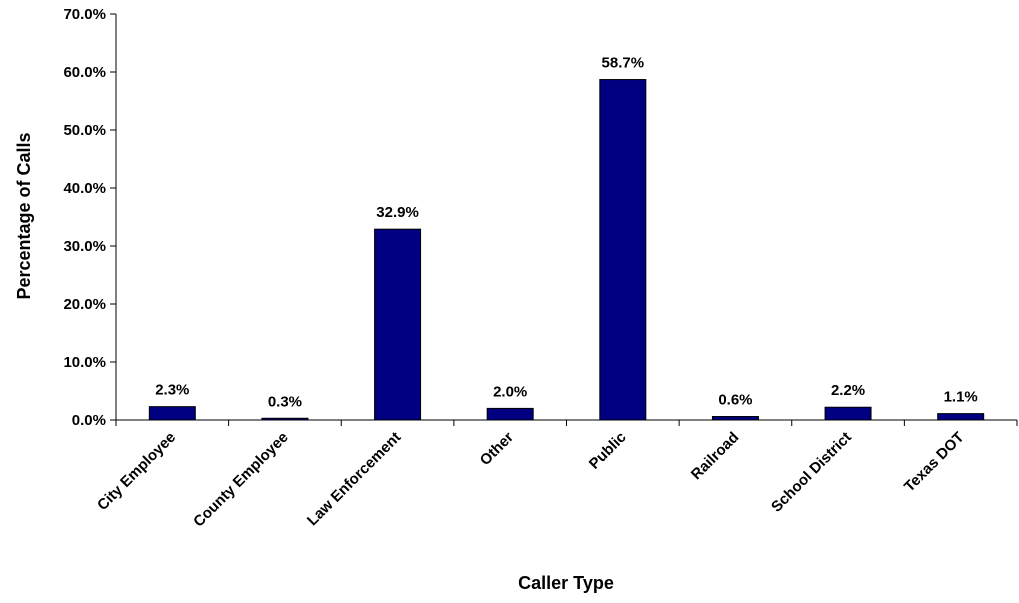 The image size is (1019, 603). What do you see at coordinates (510, 391) in the screenshot?
I see `data-label: 2.0%` at bounding box center [510, 391].